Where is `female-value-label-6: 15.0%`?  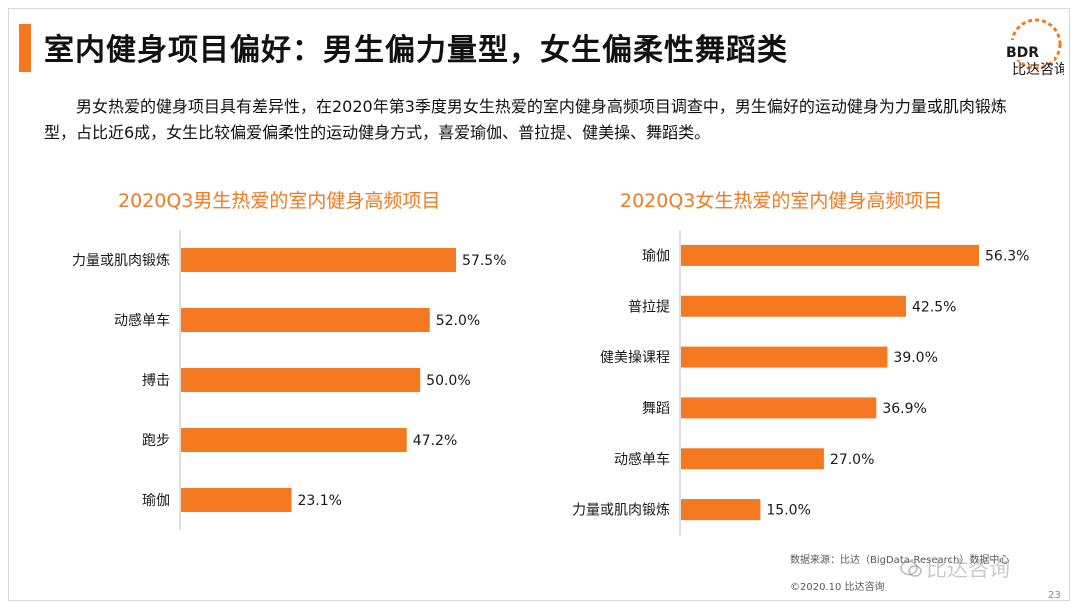
female-value-label-6: 15.0% is located at coordinates (788, 511).